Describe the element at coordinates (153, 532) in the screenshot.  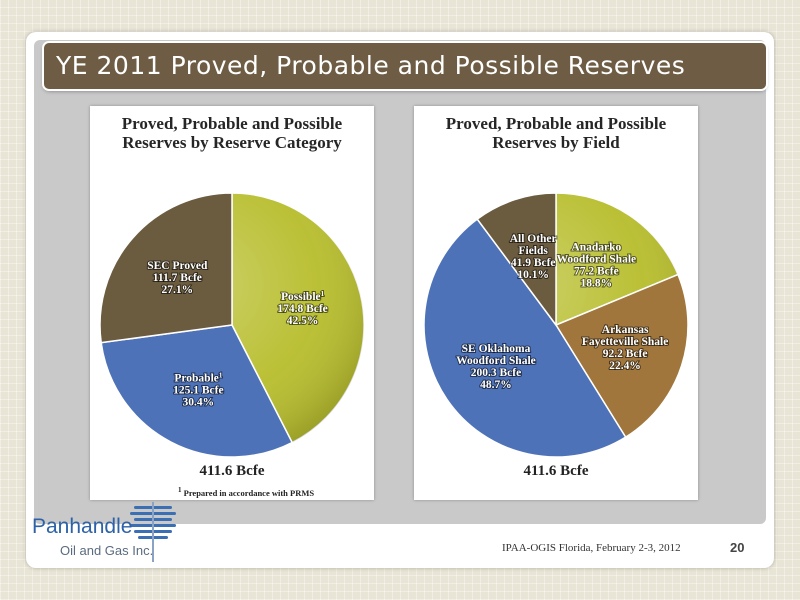
I see `logo-mark-icon` at that location.